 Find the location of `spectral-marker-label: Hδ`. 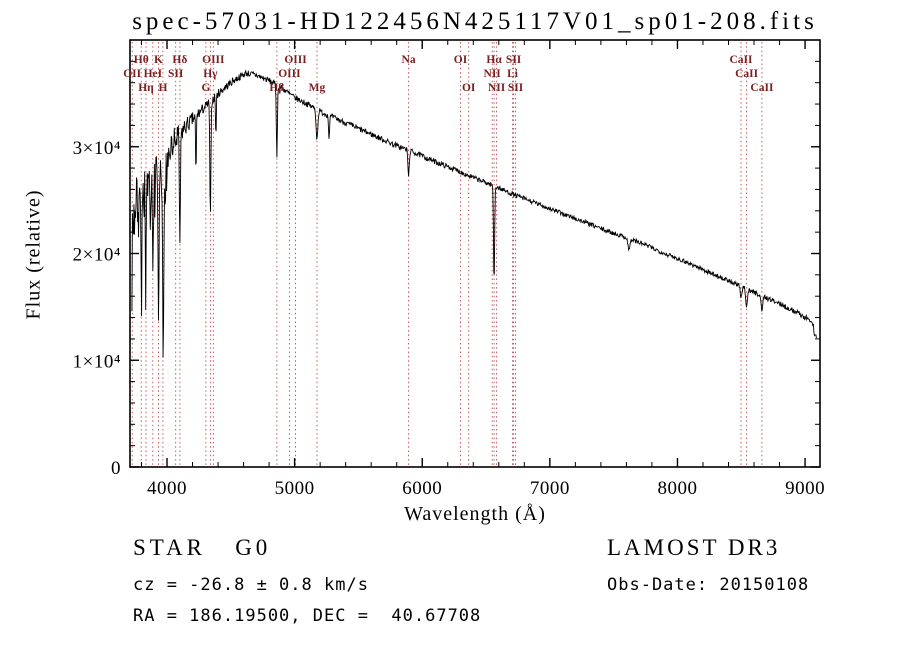

spectral-marker-label: Hδ is located at coordinates (179, 60).